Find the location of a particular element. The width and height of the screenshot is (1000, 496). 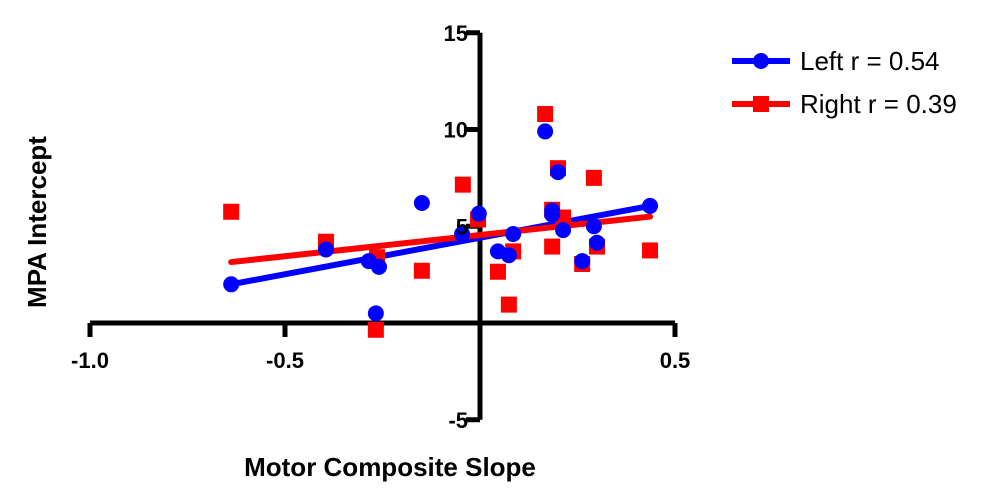

legend-label-right: Right r = 0.39 is located at coordinates (878, 104).